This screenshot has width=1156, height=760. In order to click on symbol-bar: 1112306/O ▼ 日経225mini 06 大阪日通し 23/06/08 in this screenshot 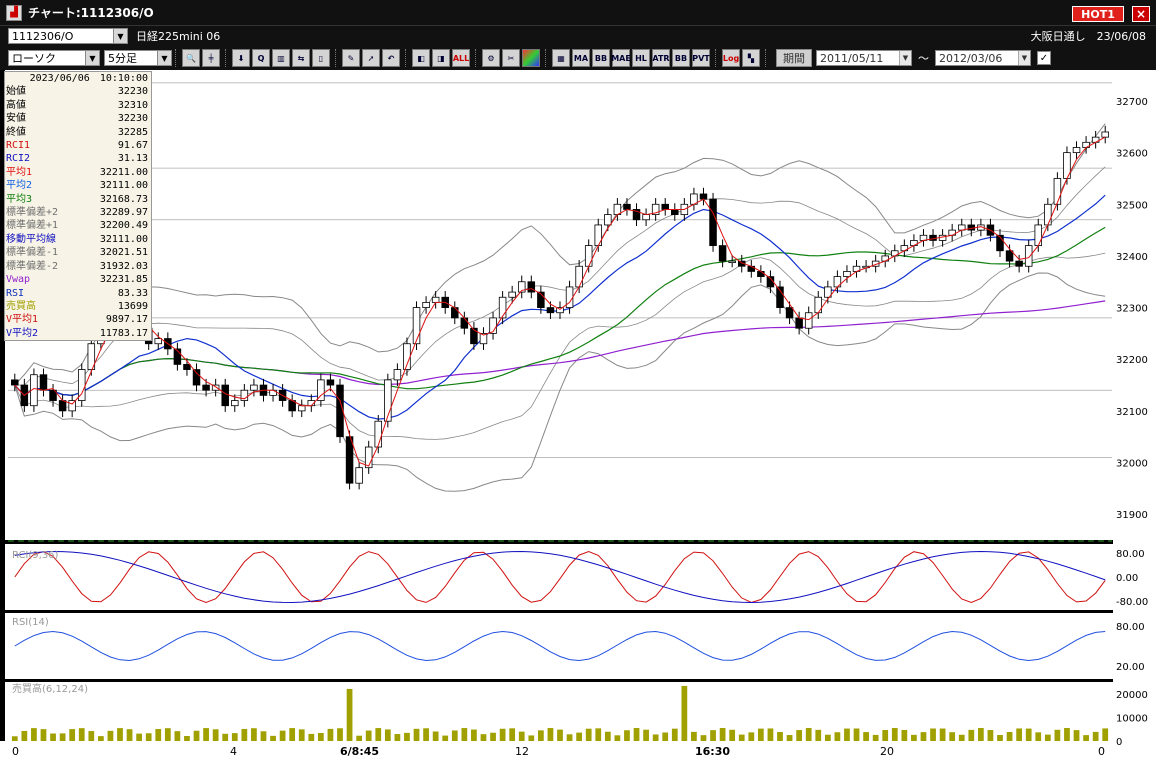, I will do `click(578, 36)`.